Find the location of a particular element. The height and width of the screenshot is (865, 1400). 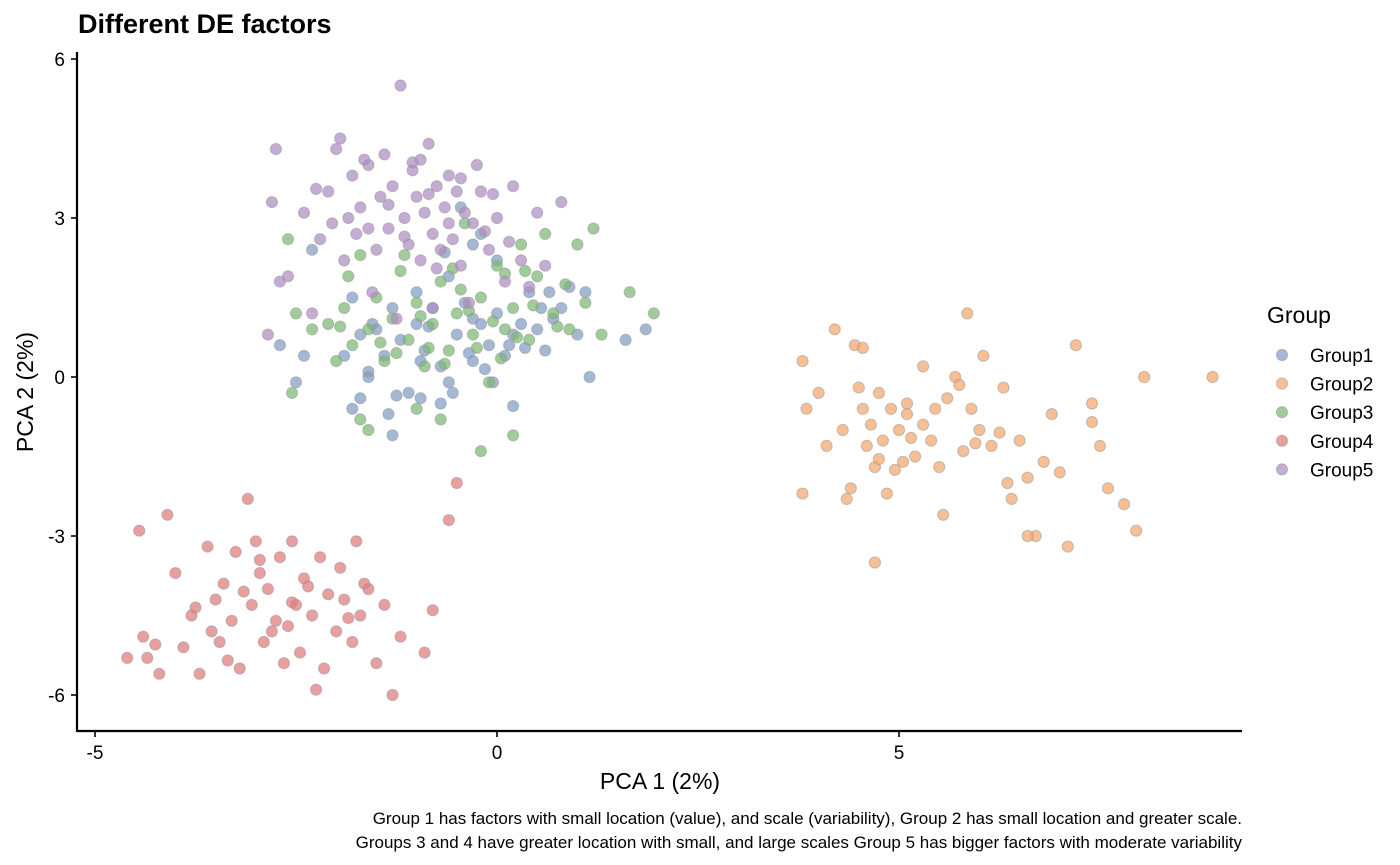

series-group3 is located at coordinates (470, 337).